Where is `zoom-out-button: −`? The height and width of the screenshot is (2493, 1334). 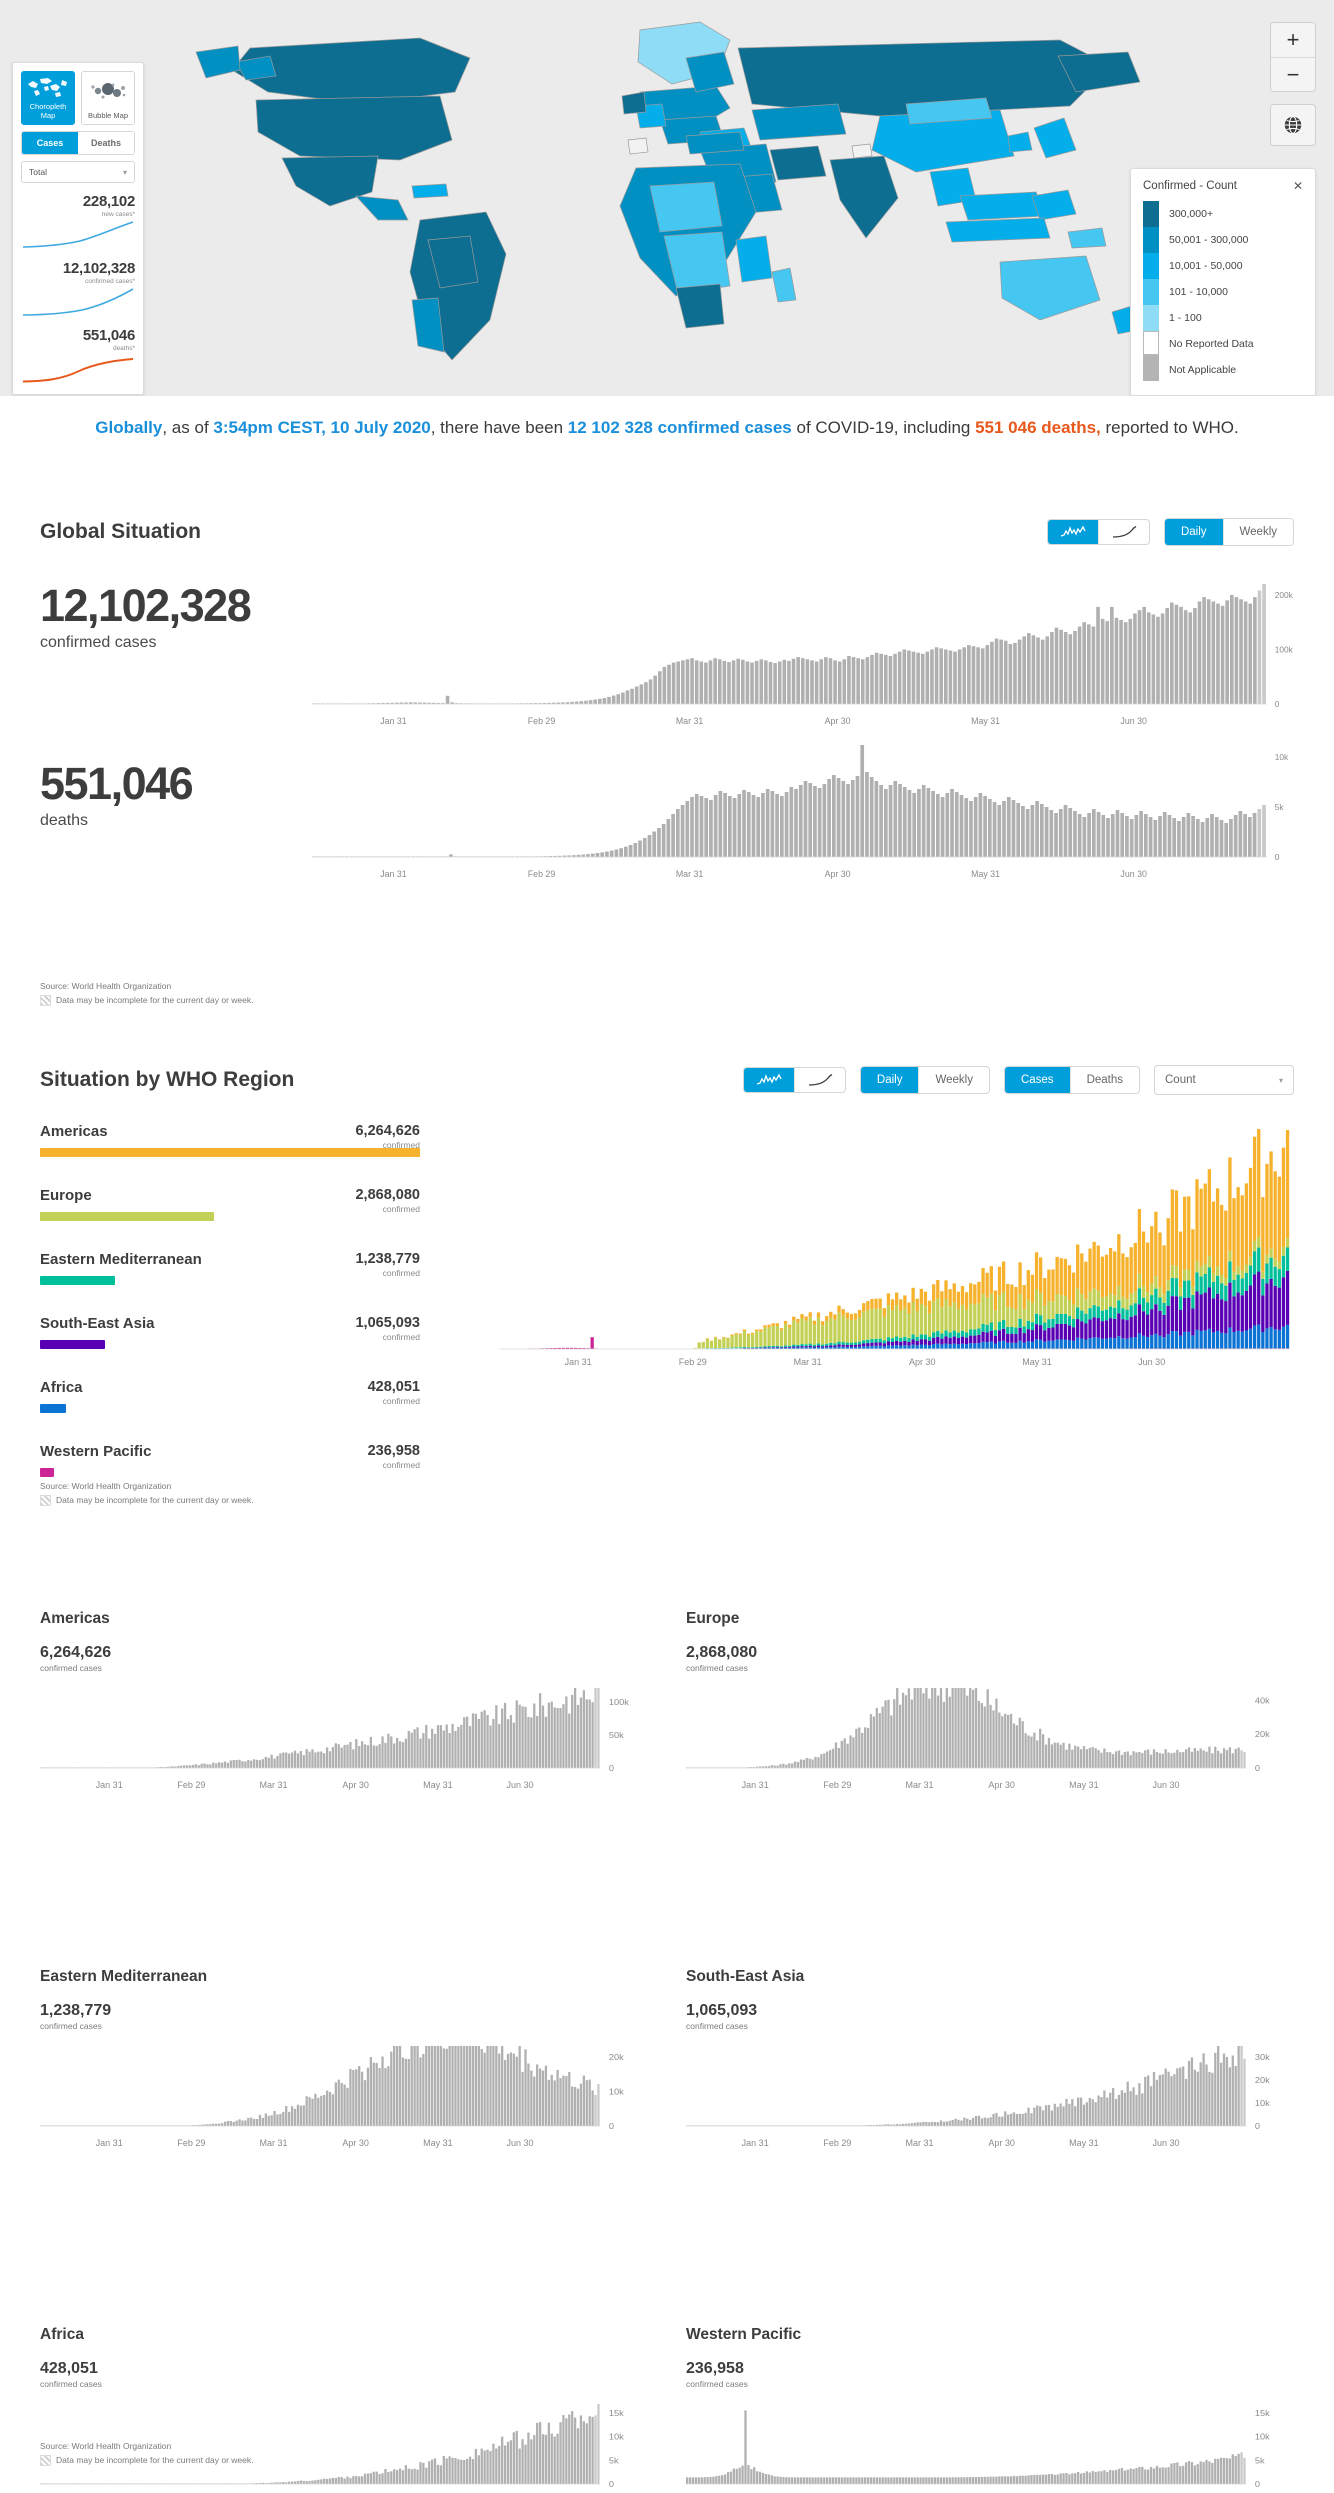
zoom-out-button: − is located at coordinates (1293, 74).